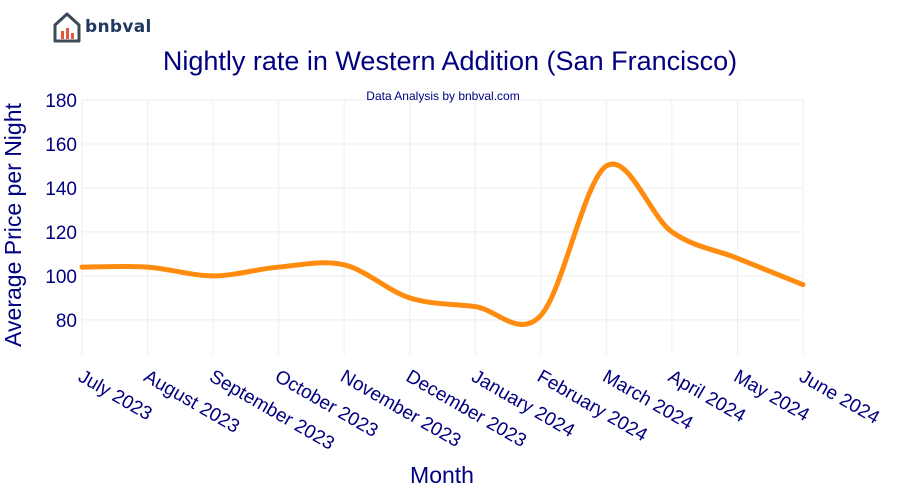  What do you see at coordinates (61, 189) in the screenshot?
I see `y-tick-label: 140` at bounding box center [61, 189].